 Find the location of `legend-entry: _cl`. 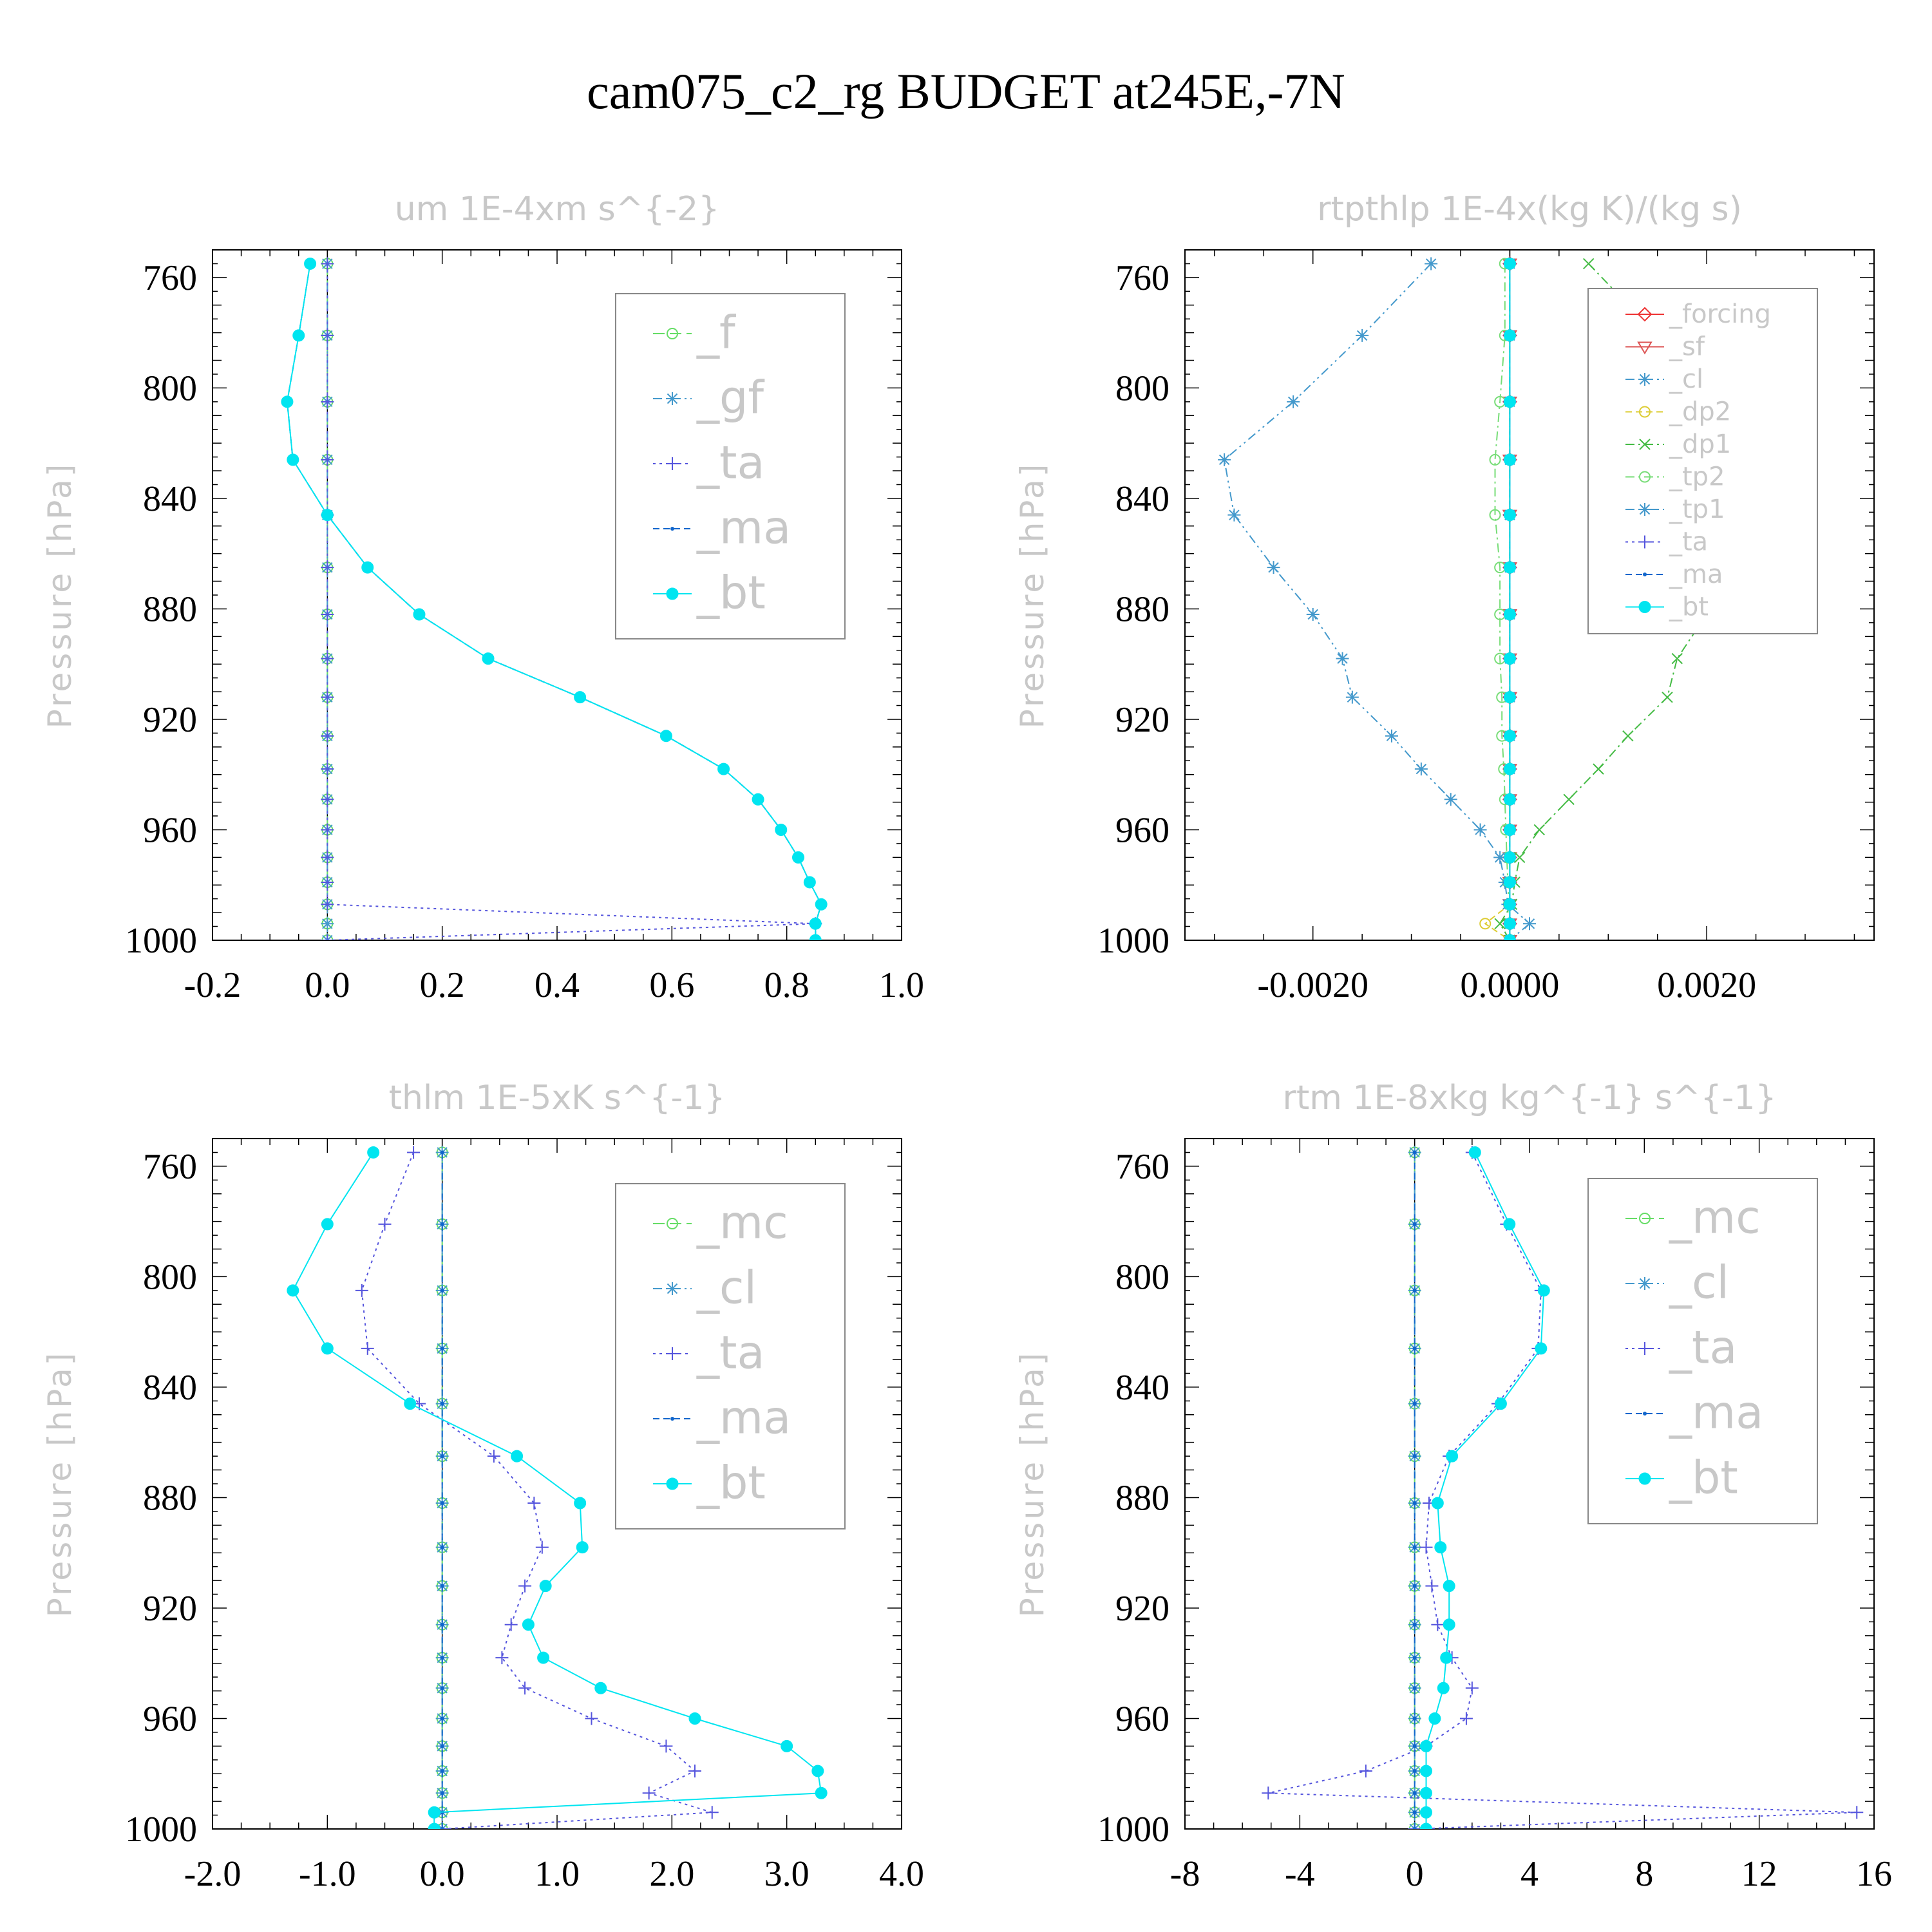

legend-entry: _cl is located at coordinates (1686, 380).